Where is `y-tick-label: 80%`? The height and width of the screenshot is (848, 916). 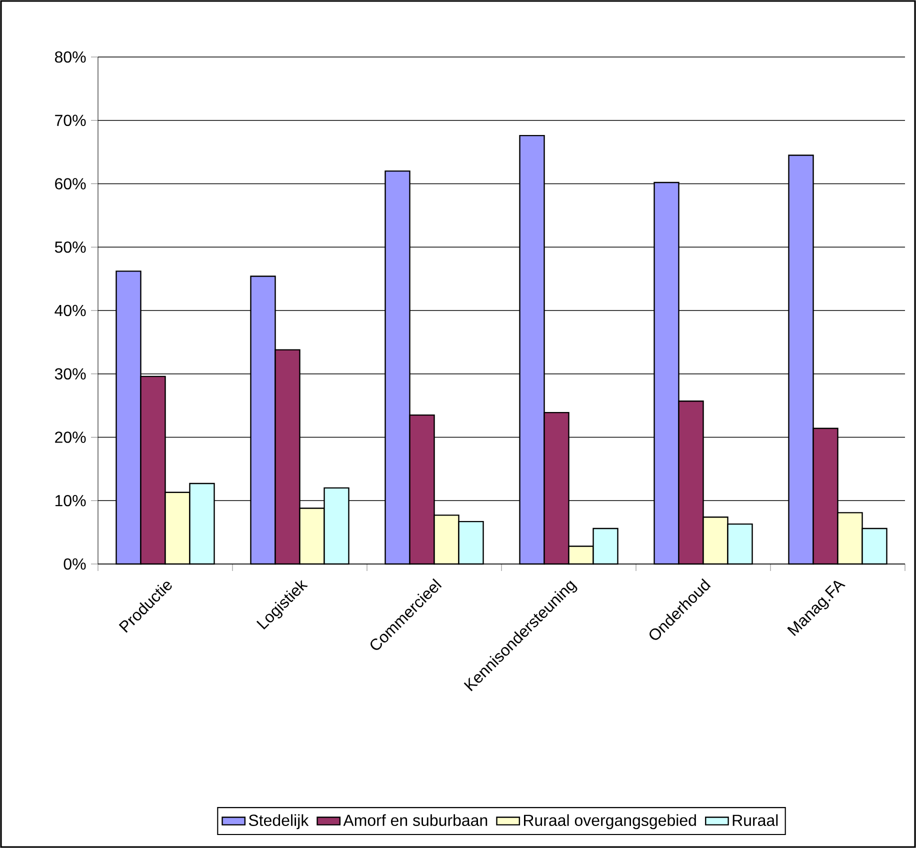
y-tick-label: 80% is located at coordinates (70, 57).